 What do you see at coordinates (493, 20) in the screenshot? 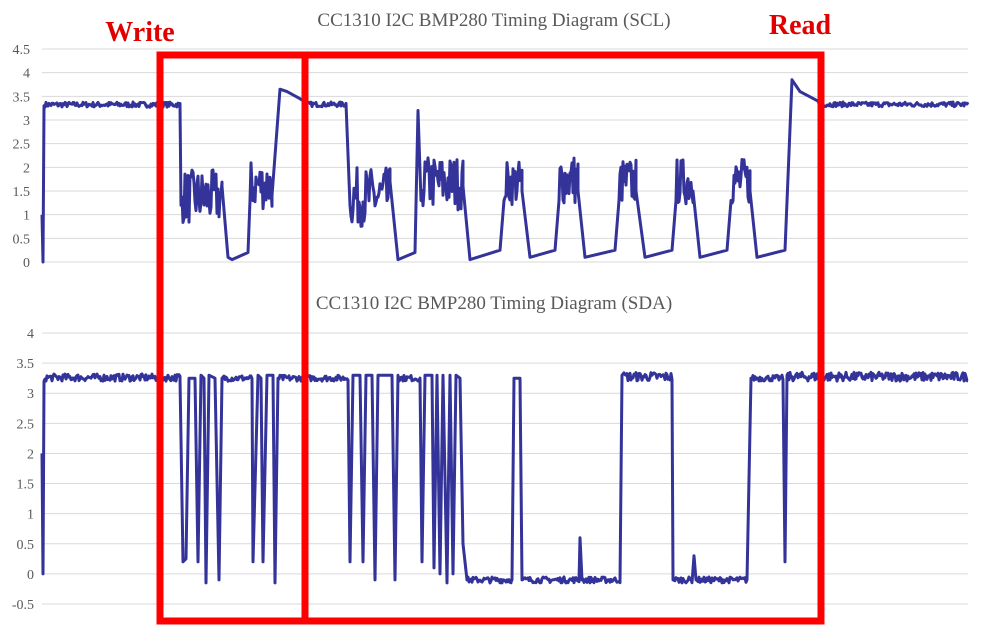
I see `scl-chart-title: CC1310 I2C BMP280 Timing Diagram (SCL)` at bounding box center [493, 20].